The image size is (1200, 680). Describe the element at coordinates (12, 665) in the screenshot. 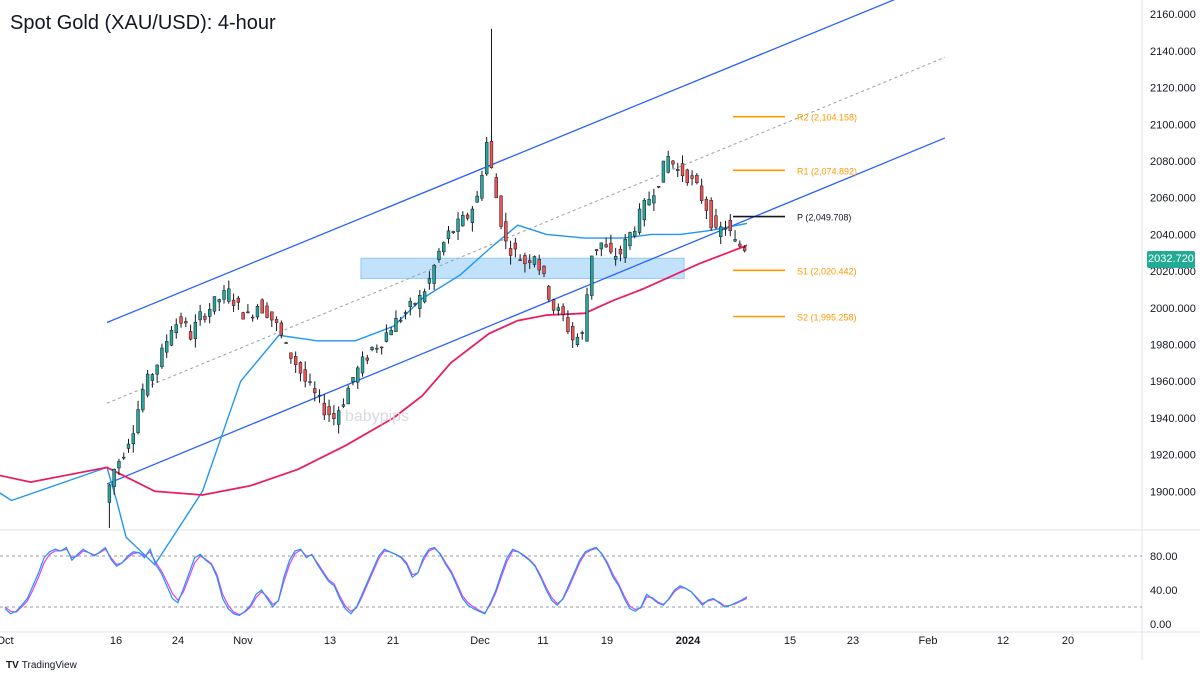

I see `tradingview-logo-icon: TV` at that location.